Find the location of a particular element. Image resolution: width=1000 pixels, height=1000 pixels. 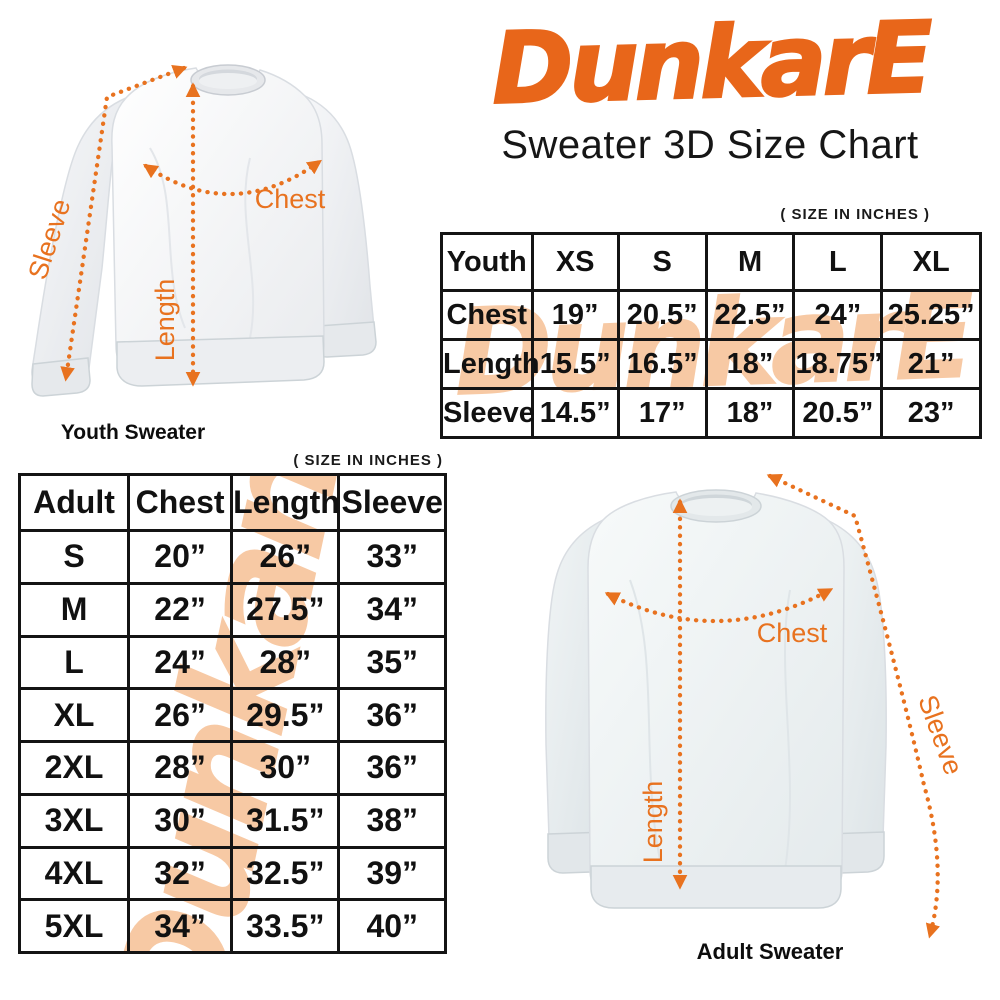

size-value-cell: 32” is located at coordinates (180, 873).